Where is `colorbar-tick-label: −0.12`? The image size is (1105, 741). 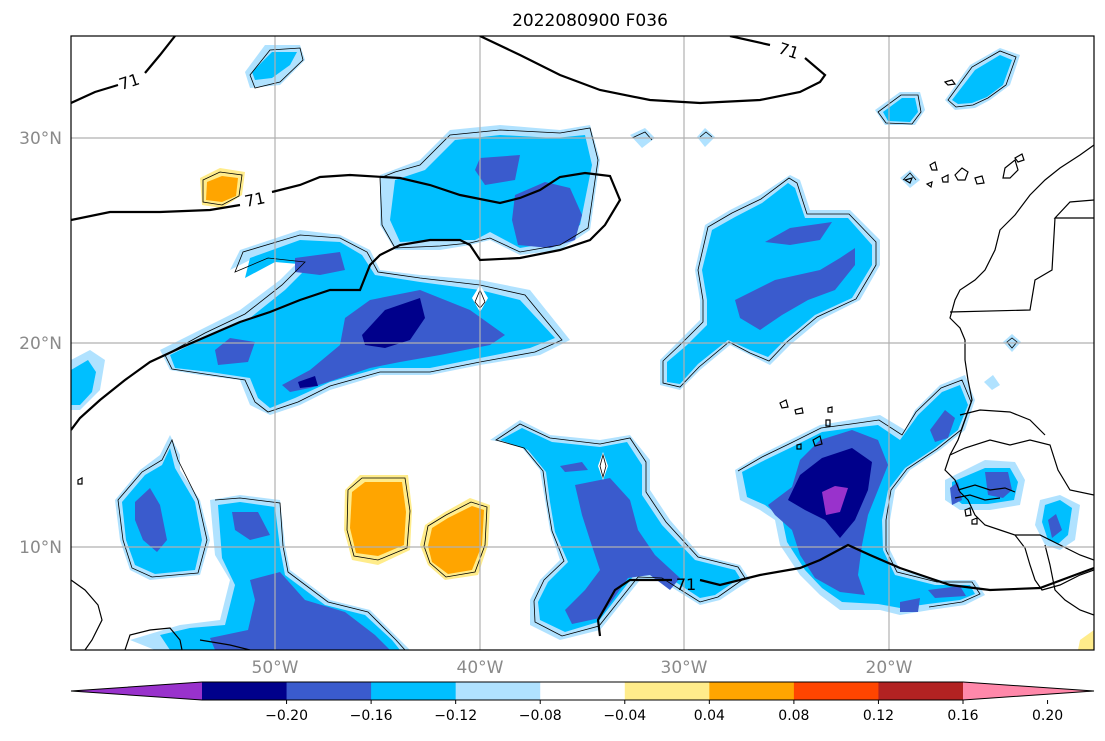
colorbar-tick-label: −0.12 is located at coordinates (455, 716).